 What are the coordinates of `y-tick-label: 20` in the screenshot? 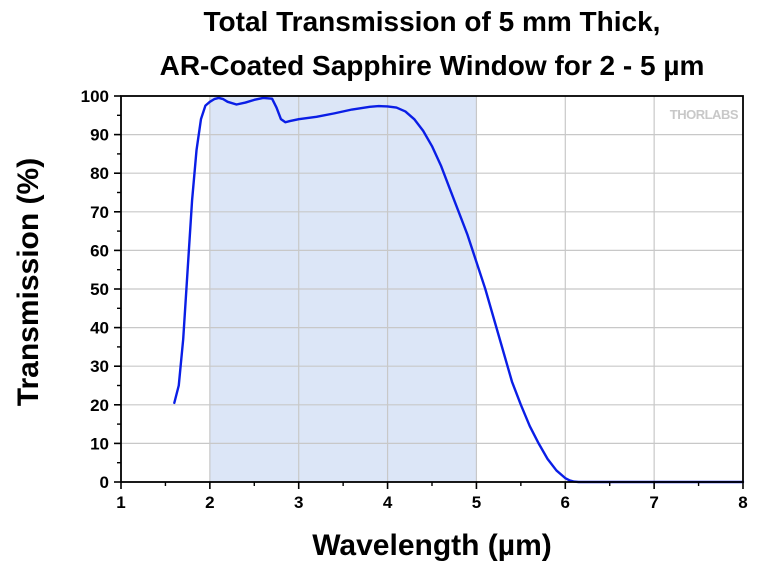 It's located at (99, 405).